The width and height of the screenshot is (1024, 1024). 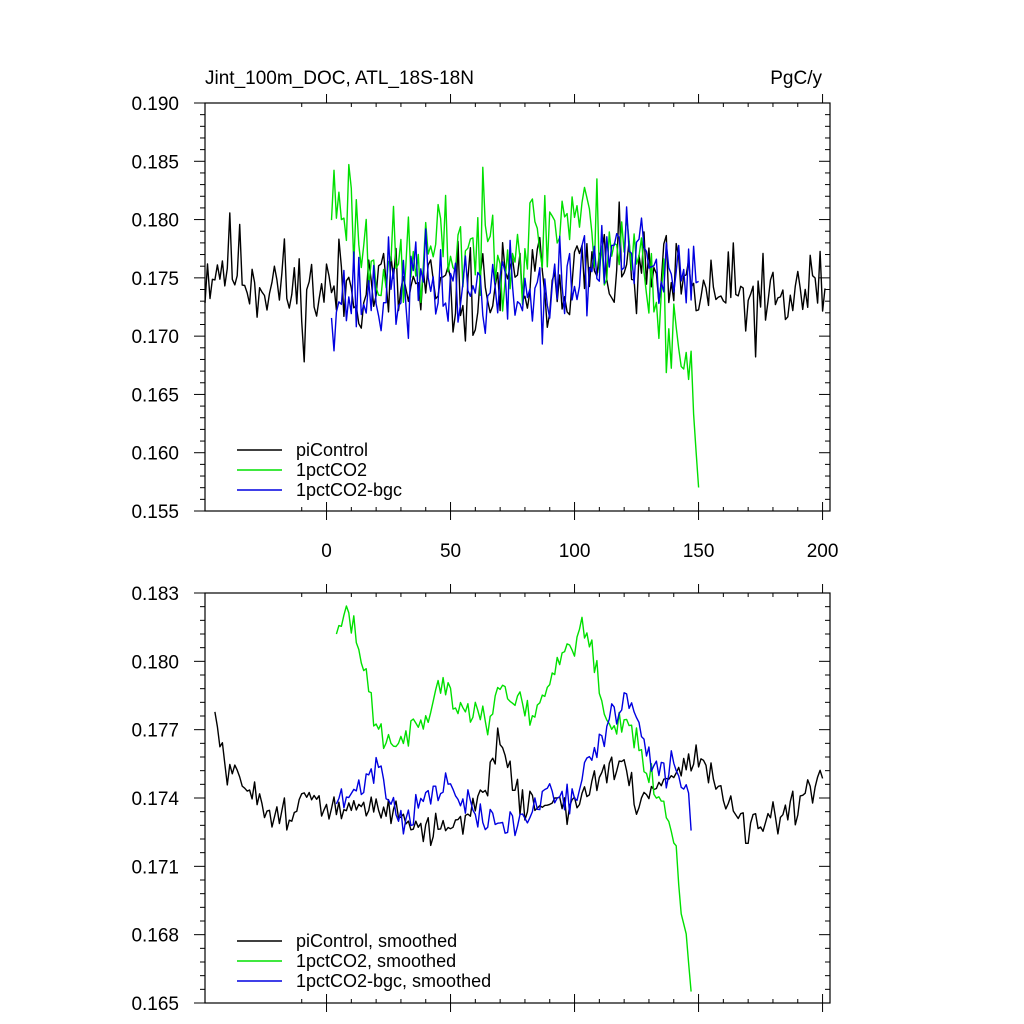 What do you see at coordinates (513, 764) in the screenshot?
I see `bottom-series-1pctco2-bgc-smoothed` at bounding box center [513, 764].